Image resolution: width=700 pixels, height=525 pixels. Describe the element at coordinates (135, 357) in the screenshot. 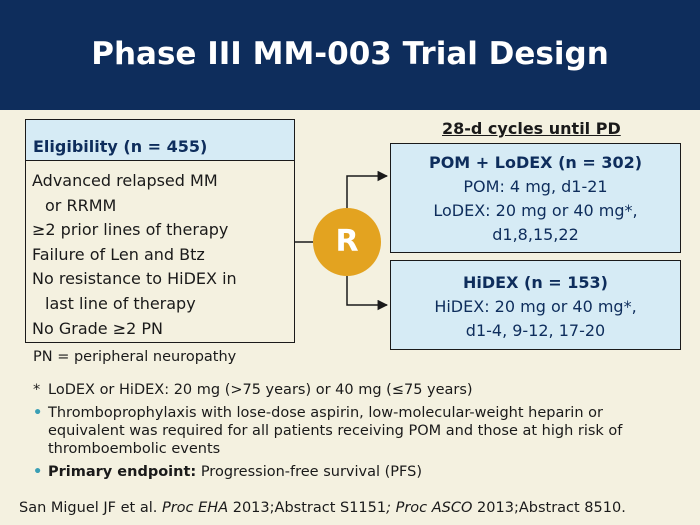

I see `pn-footnote: PN = peripheral neuropathy` at that location.